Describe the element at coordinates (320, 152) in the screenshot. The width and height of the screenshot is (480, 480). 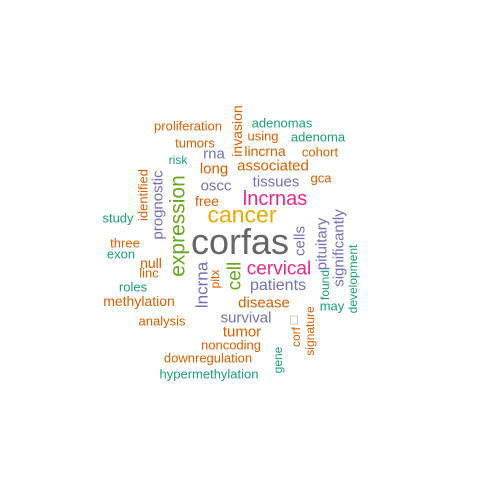
I see `word-cohort: cohort` at that location.